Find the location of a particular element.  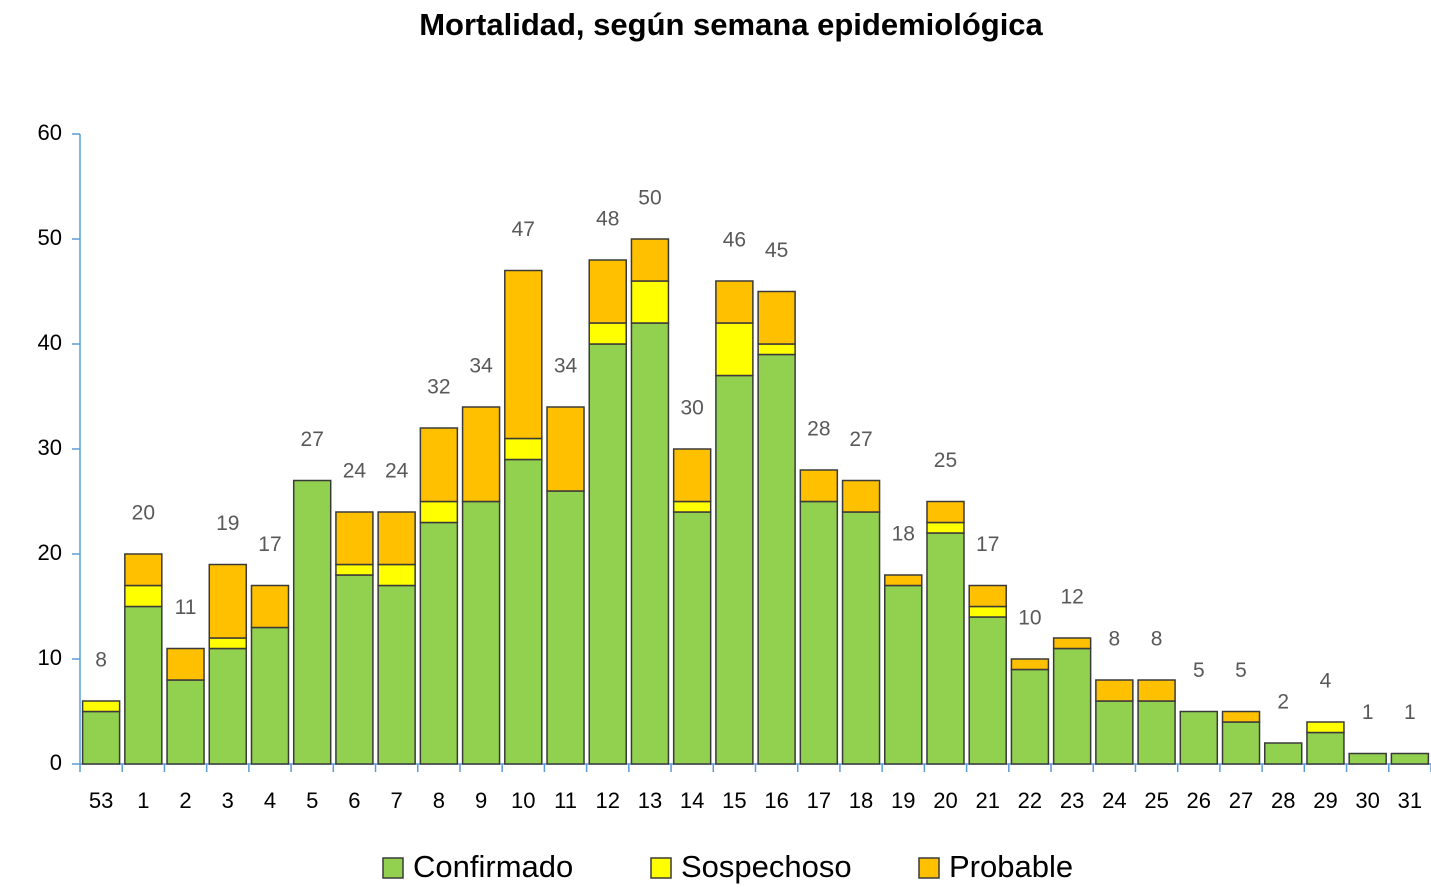

total-label: 19 is located at coordinates (227, 523).